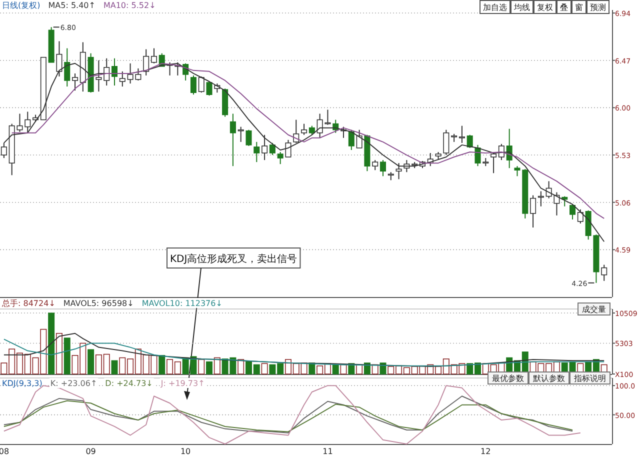  What do you see at coordinates (21, 5) in the screenshot?
I see `chart-title: 日线(复权)` at bounding box center [21, 5].